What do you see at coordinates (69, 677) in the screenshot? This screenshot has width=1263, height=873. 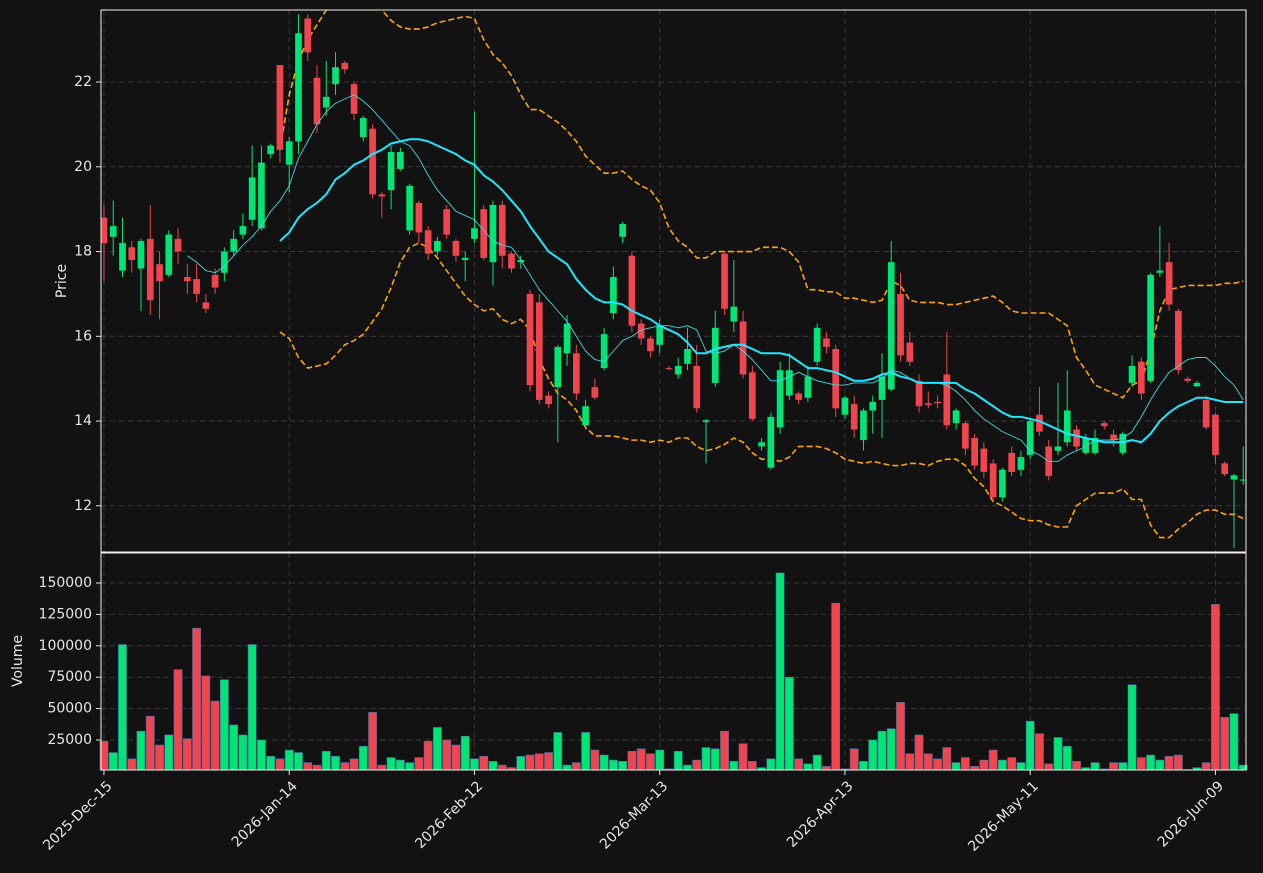 I see `volume-tick-label: 75000` at bounding box center [69, 677].